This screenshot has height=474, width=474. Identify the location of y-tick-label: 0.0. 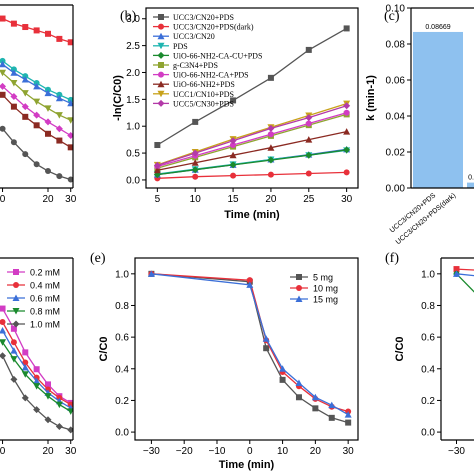
(122, 433).